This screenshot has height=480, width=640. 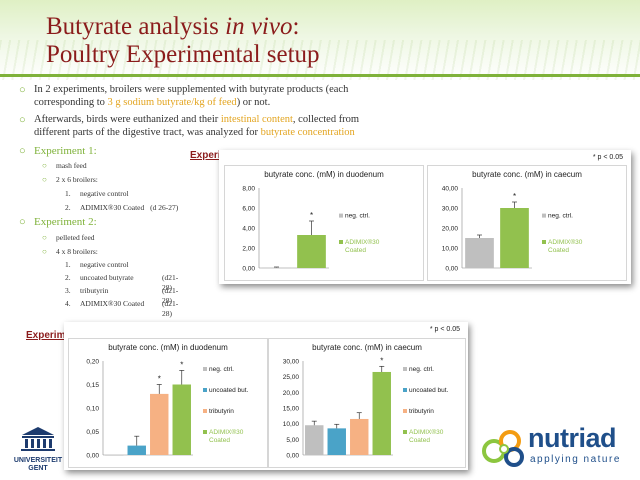 What do you see at coordinates (68, 290) in the screenshot?
I see `group-number: 3.` at bounding box center [68, 290].